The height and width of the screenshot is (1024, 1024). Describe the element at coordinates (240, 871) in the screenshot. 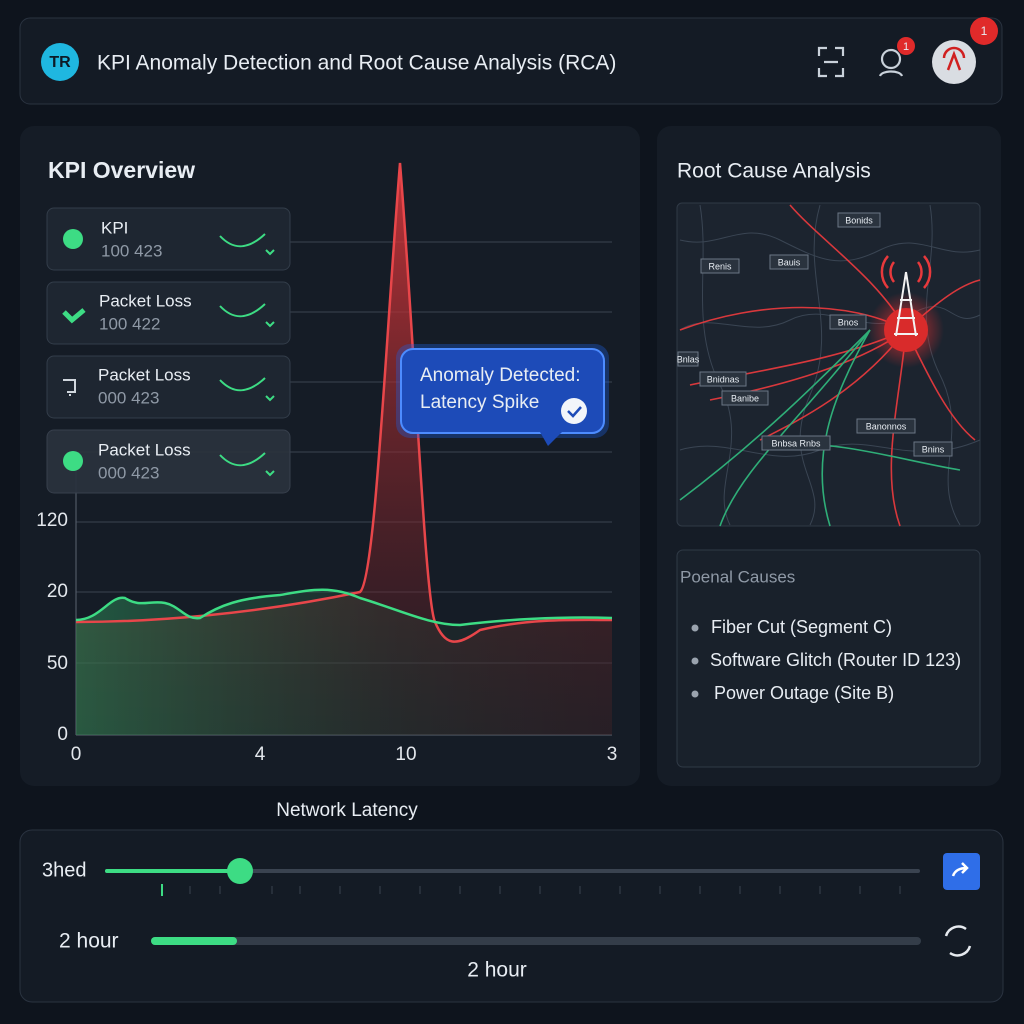

I see `slider-knob` at that location.